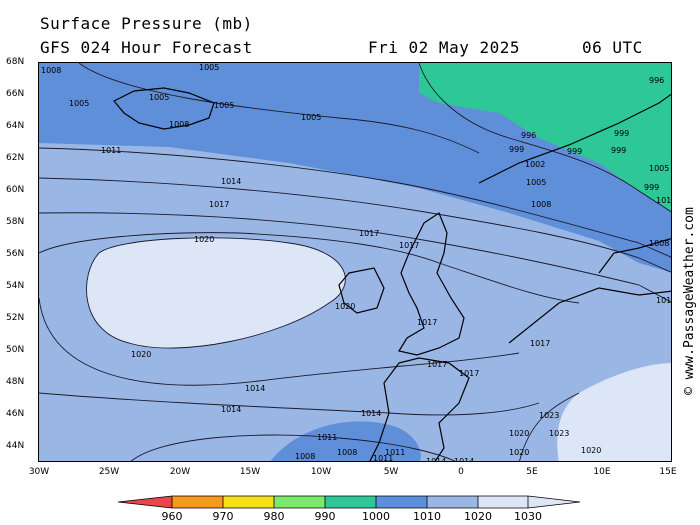 The height and width of the screenshot is (525, 700). What do you see at coordinates (274, 516) in the screenshot?
I see `colorbar-label: 980` at bounding box center [274, 516].